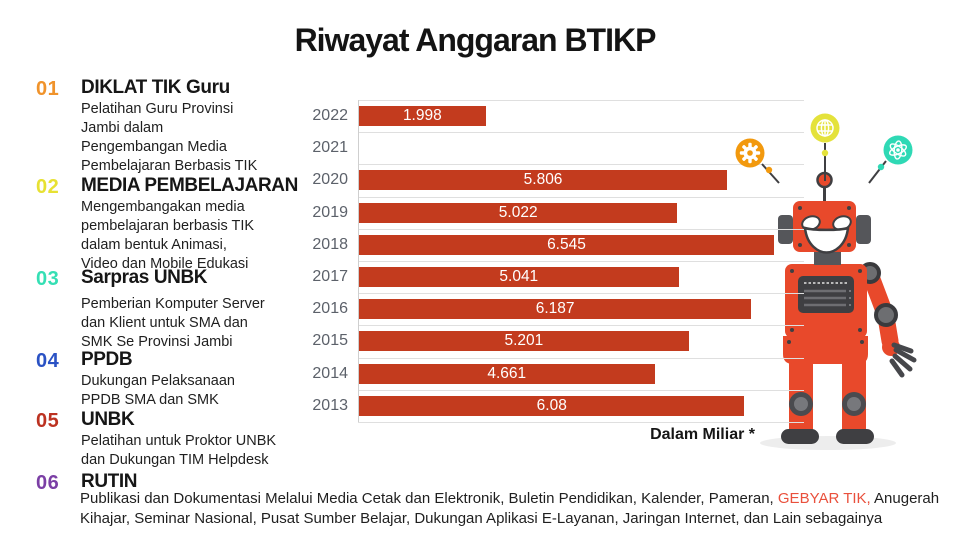 The width and height of the screenshot is (960, 540). I want to click on section-title: PPDB, so click(107, 359).